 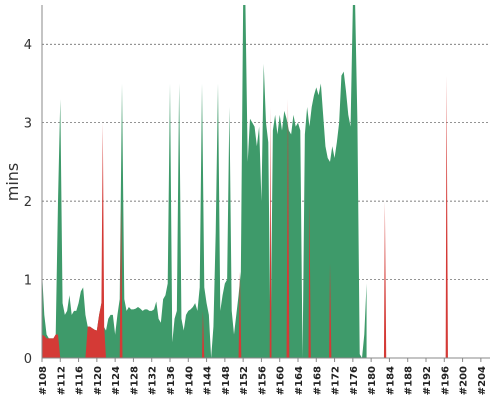 What do you see at coordinates (189, 380) in the screenshot?
I see `x-tick-label: #140` at bounding box center [189, 380].